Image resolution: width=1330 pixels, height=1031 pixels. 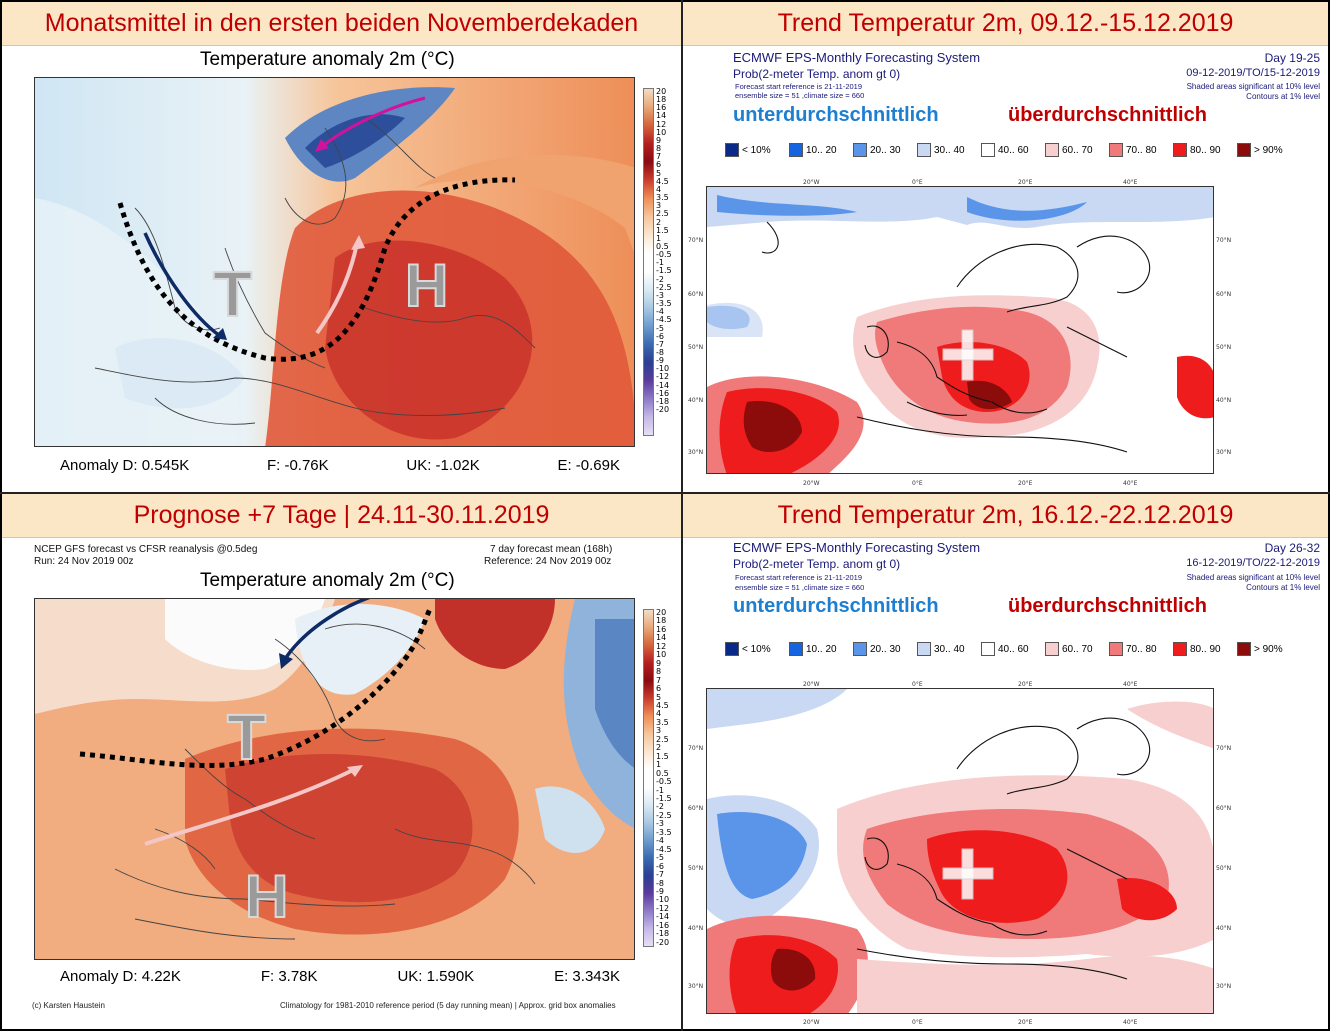 What do you see at coordinates (696, 986) in the screenshot?
I see `lat-label: 30°N` at bounding box center [696, 986].